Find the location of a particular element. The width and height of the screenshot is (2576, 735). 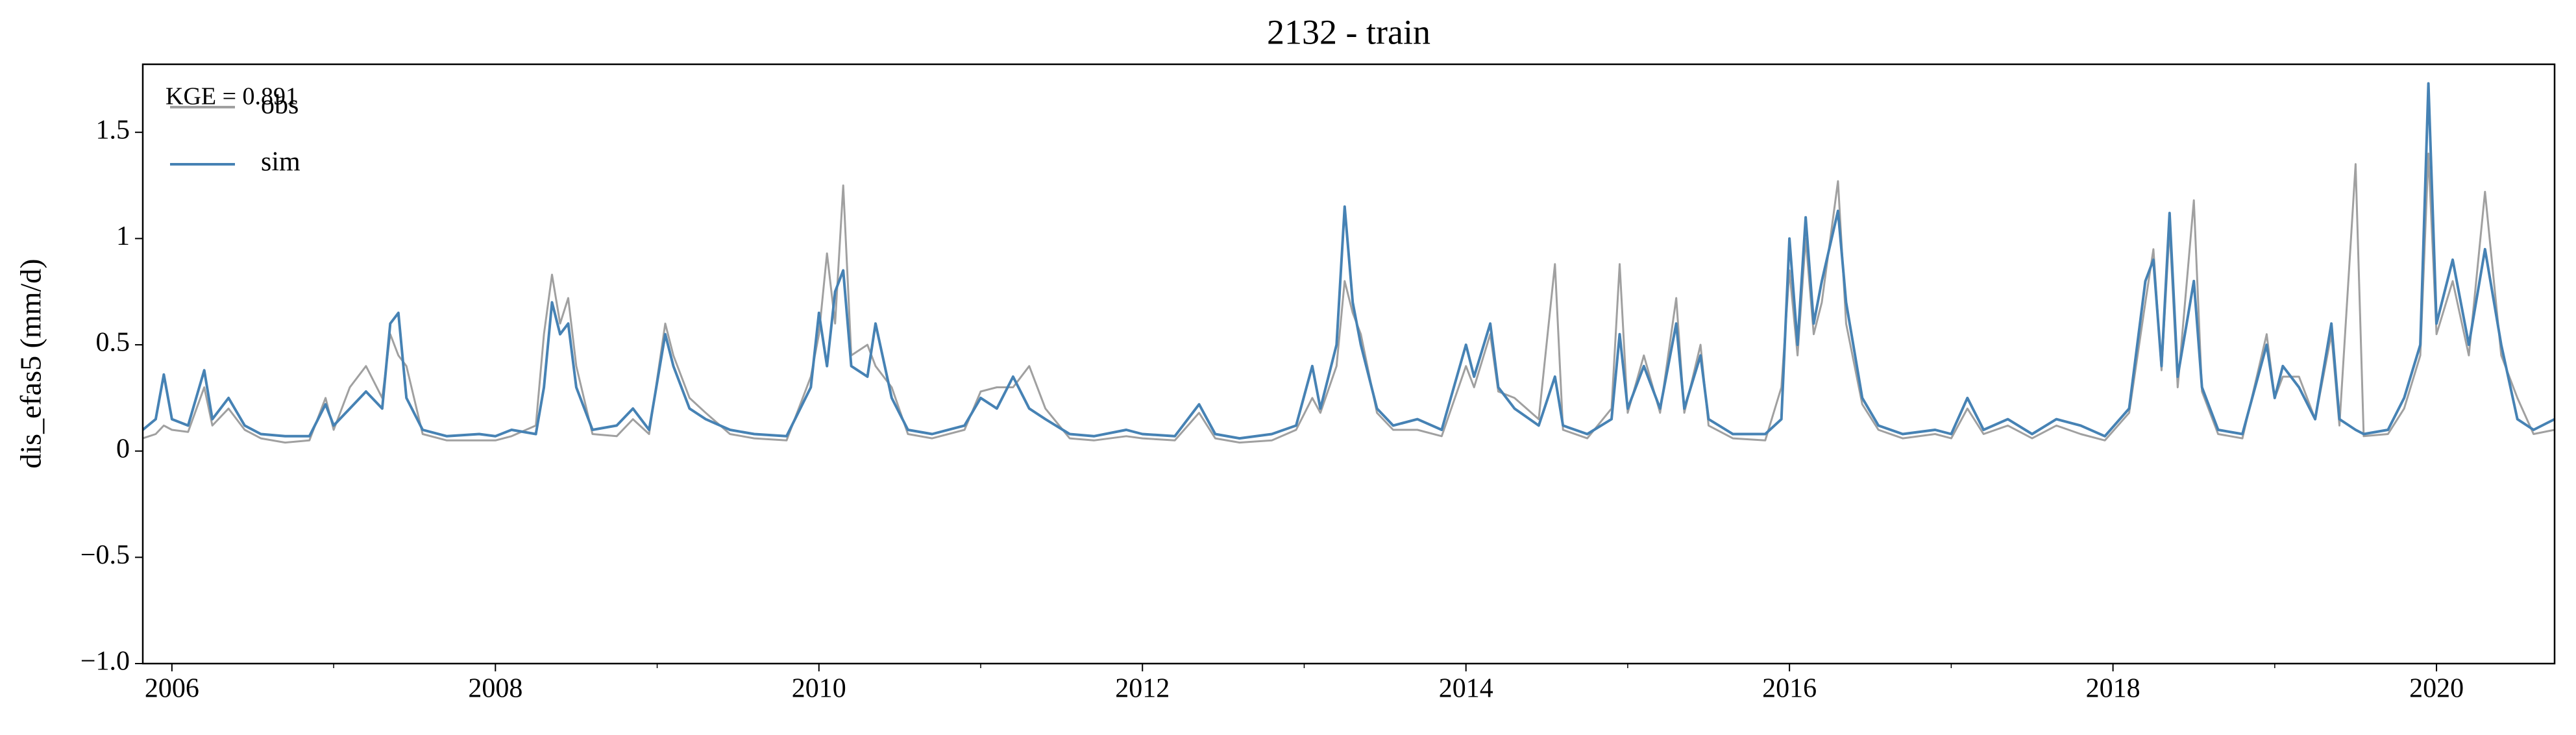

x-tick-label: 2014 is located at coordinates (1466, 689).